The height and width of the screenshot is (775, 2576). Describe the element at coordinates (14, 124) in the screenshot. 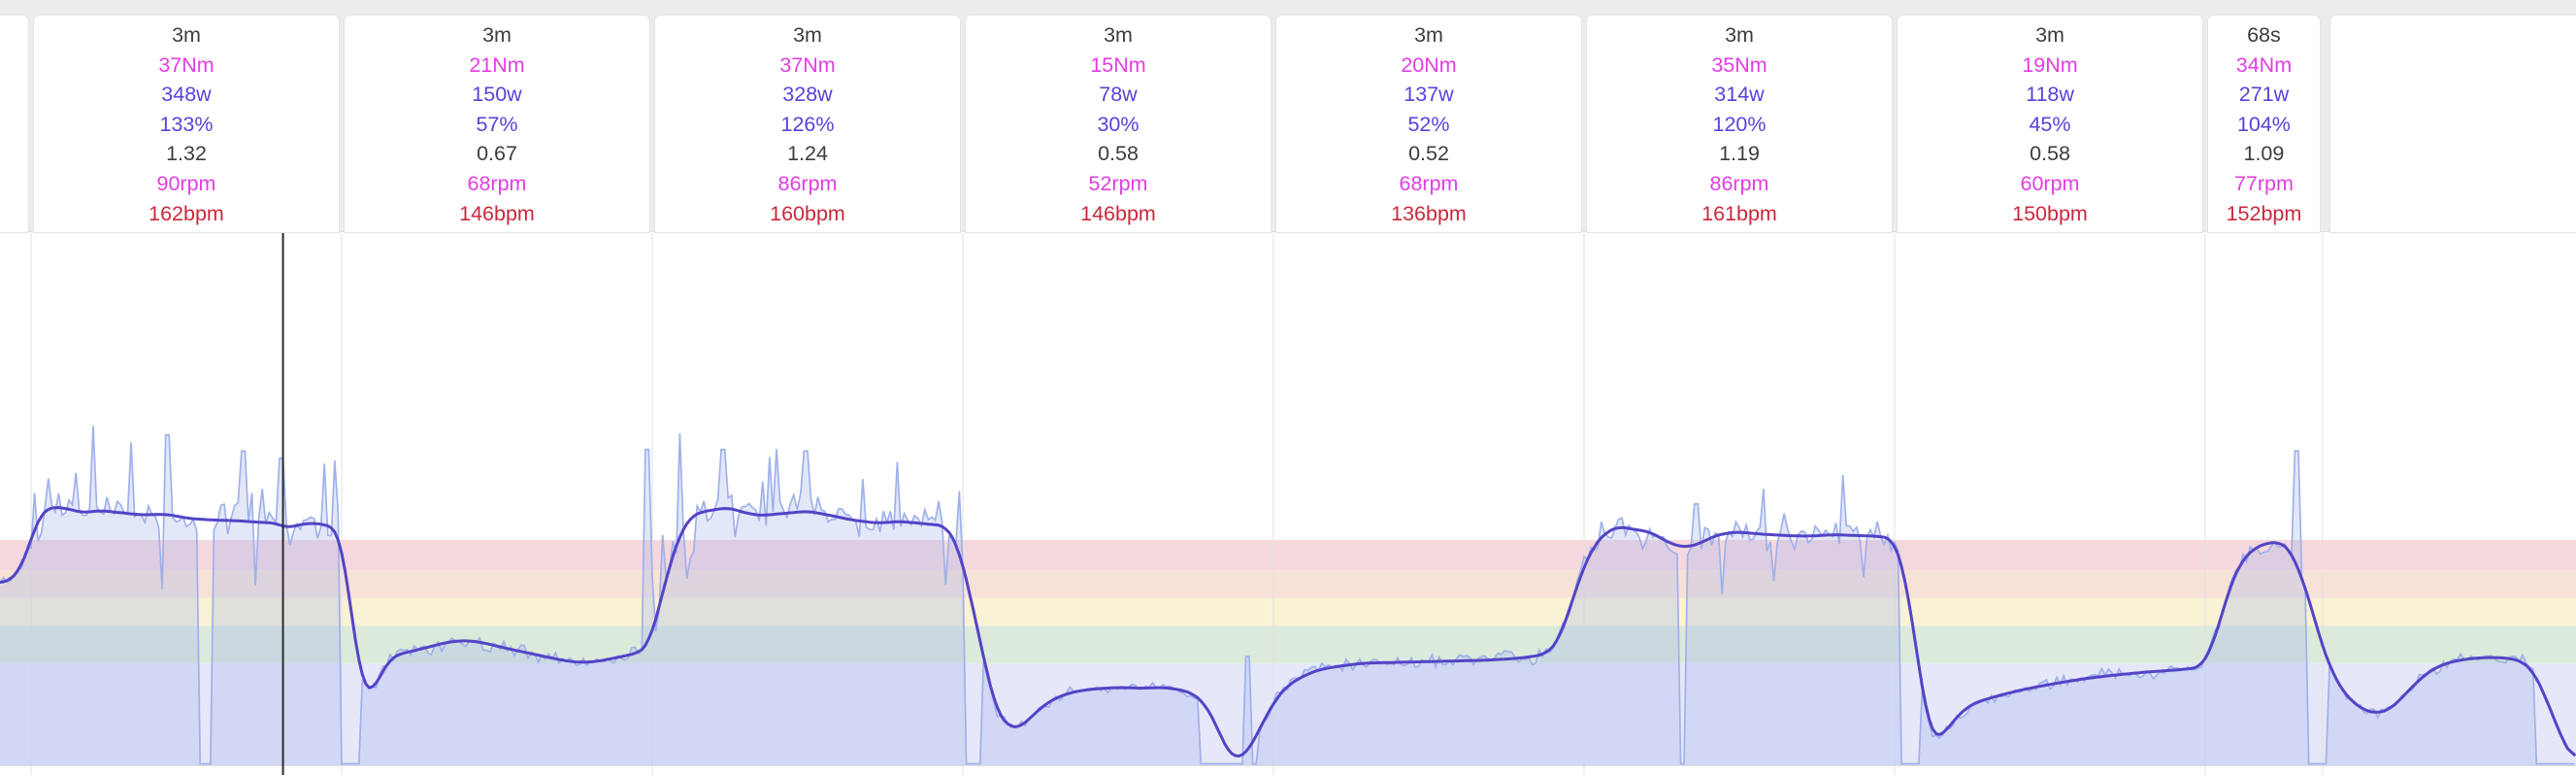

I see `interval-card-partial-left` at that location.